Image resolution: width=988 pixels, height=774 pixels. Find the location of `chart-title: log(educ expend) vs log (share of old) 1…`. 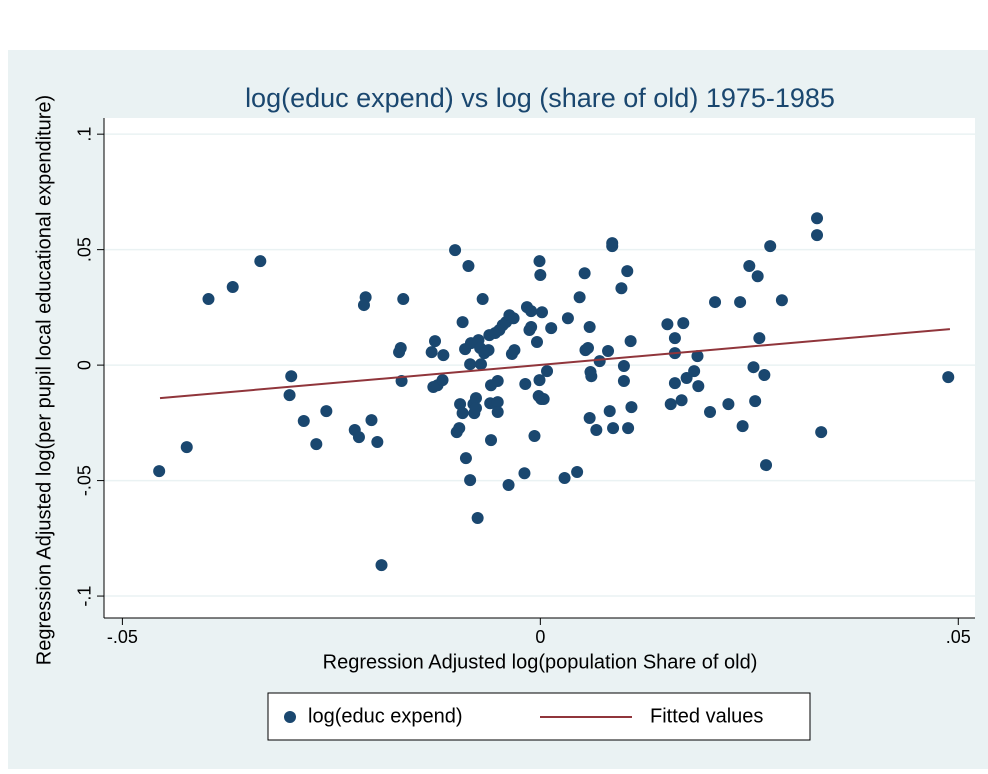

chart-title: log(educ expend) vs log (share of old) 1… is located at coordinates (540, 98).